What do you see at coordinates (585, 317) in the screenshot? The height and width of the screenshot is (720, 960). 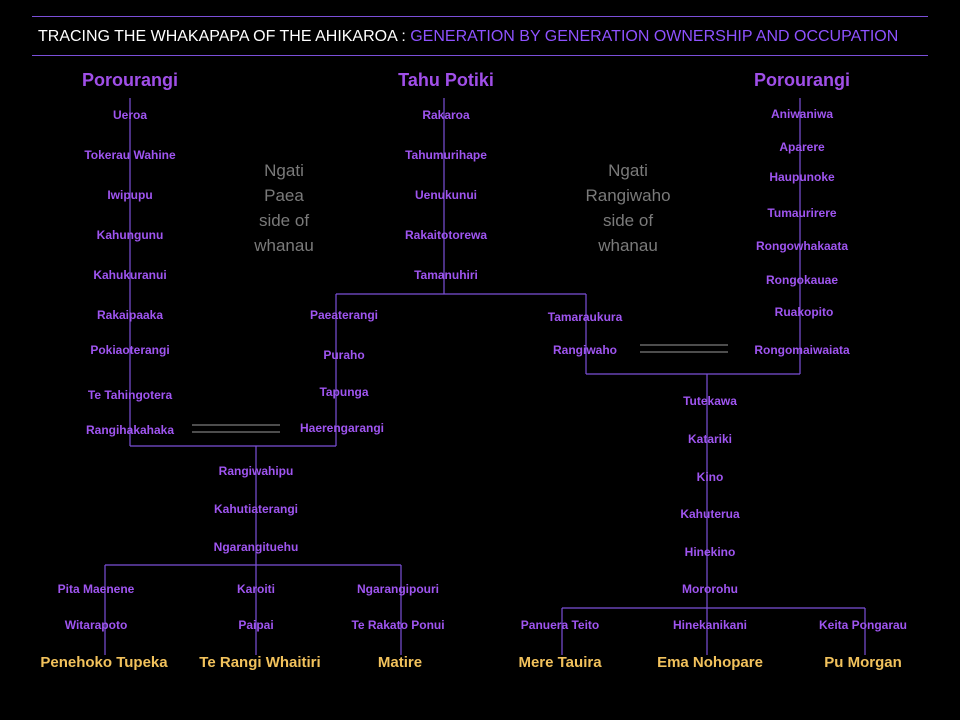 I see `name-tamaraukura: Tamaraukura` at bounding box center [585, 317].